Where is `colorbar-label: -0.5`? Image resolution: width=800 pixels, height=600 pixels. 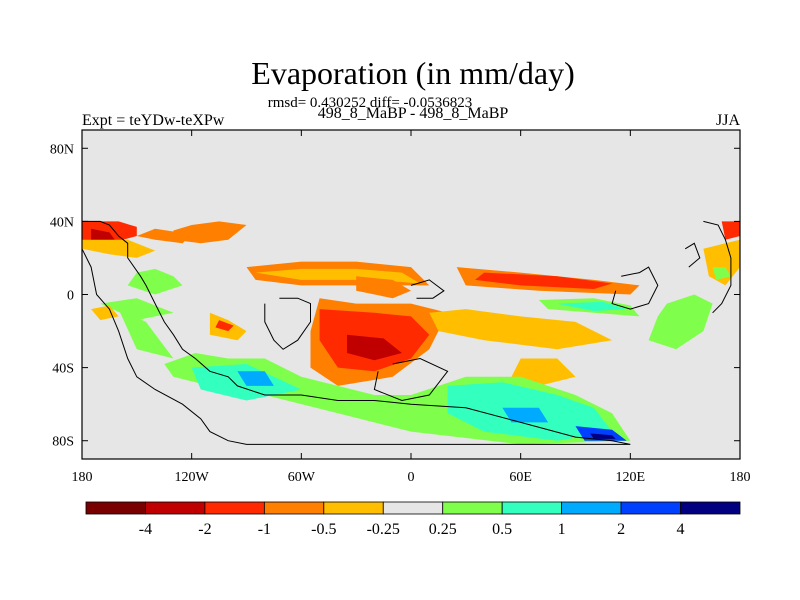 colorbar-label: -0.5 is located at coordinates (323, 529).